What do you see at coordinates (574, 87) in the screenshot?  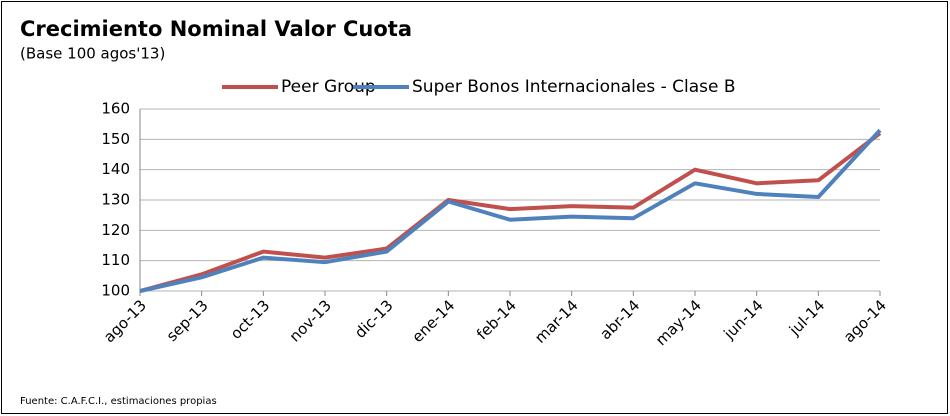 I see `legend-label: Super Bonos Internacionales - Clase B` at bounding box center [574, 87].